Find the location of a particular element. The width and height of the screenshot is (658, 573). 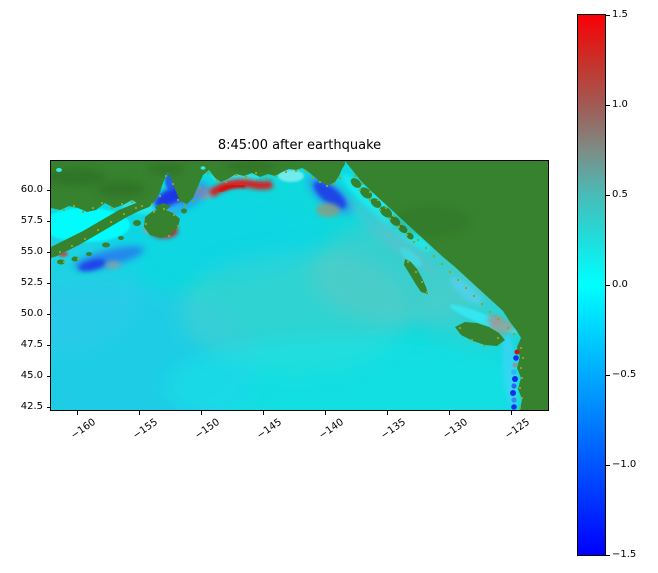

x-tick-label: −130 is located at coordinates (455, 429).